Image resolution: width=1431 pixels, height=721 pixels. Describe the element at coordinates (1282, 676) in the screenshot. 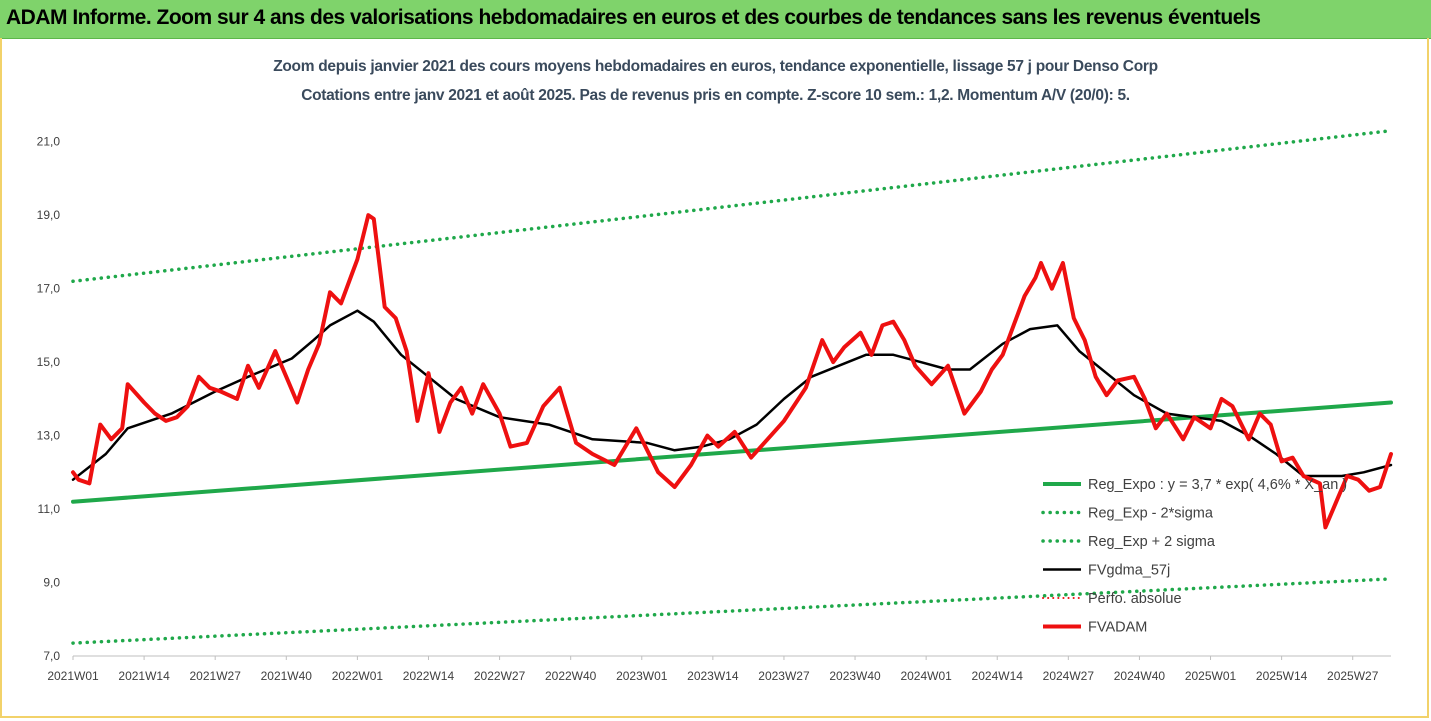

I see `x-tick-label: 2025W14` at that location.